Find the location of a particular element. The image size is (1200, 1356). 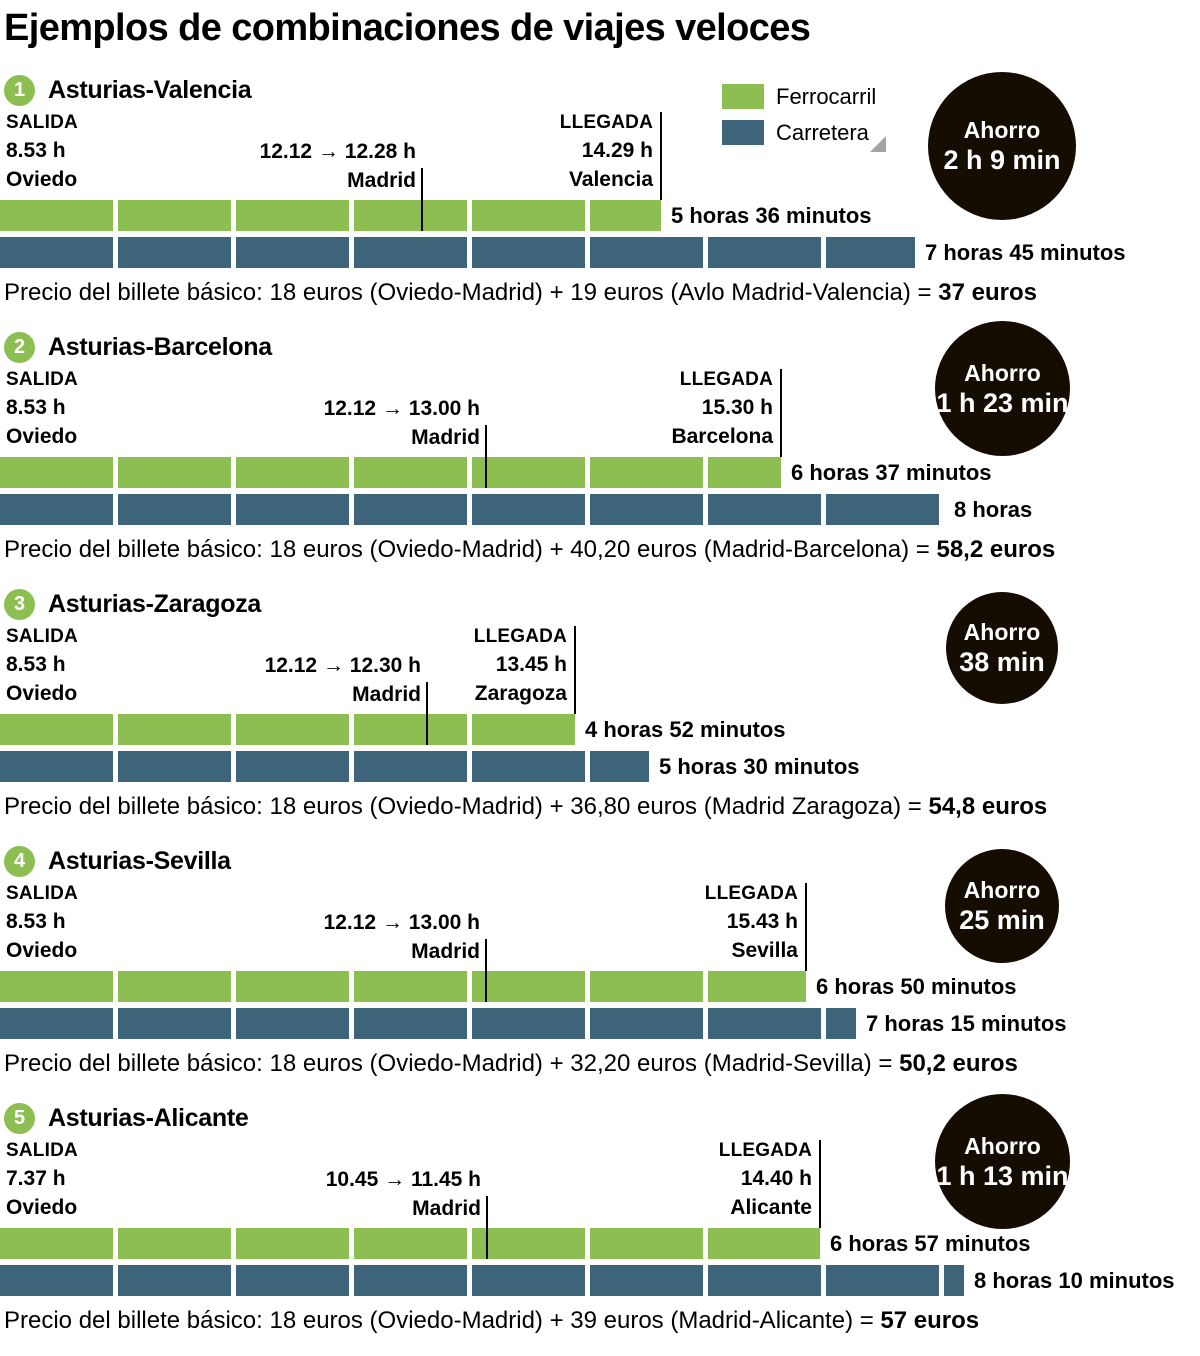

llegada-city: Alicante is located at coordinates (771, 1207).